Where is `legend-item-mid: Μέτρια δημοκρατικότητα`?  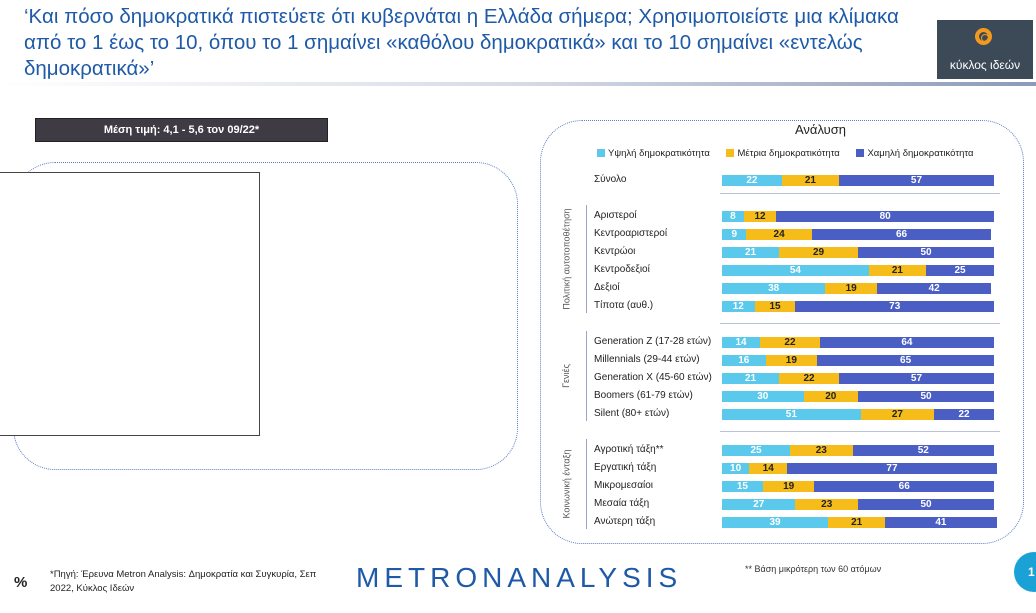 legend-item-mid: Μέτρια δημοκρατικότητα is located at coordinates (783, 153).